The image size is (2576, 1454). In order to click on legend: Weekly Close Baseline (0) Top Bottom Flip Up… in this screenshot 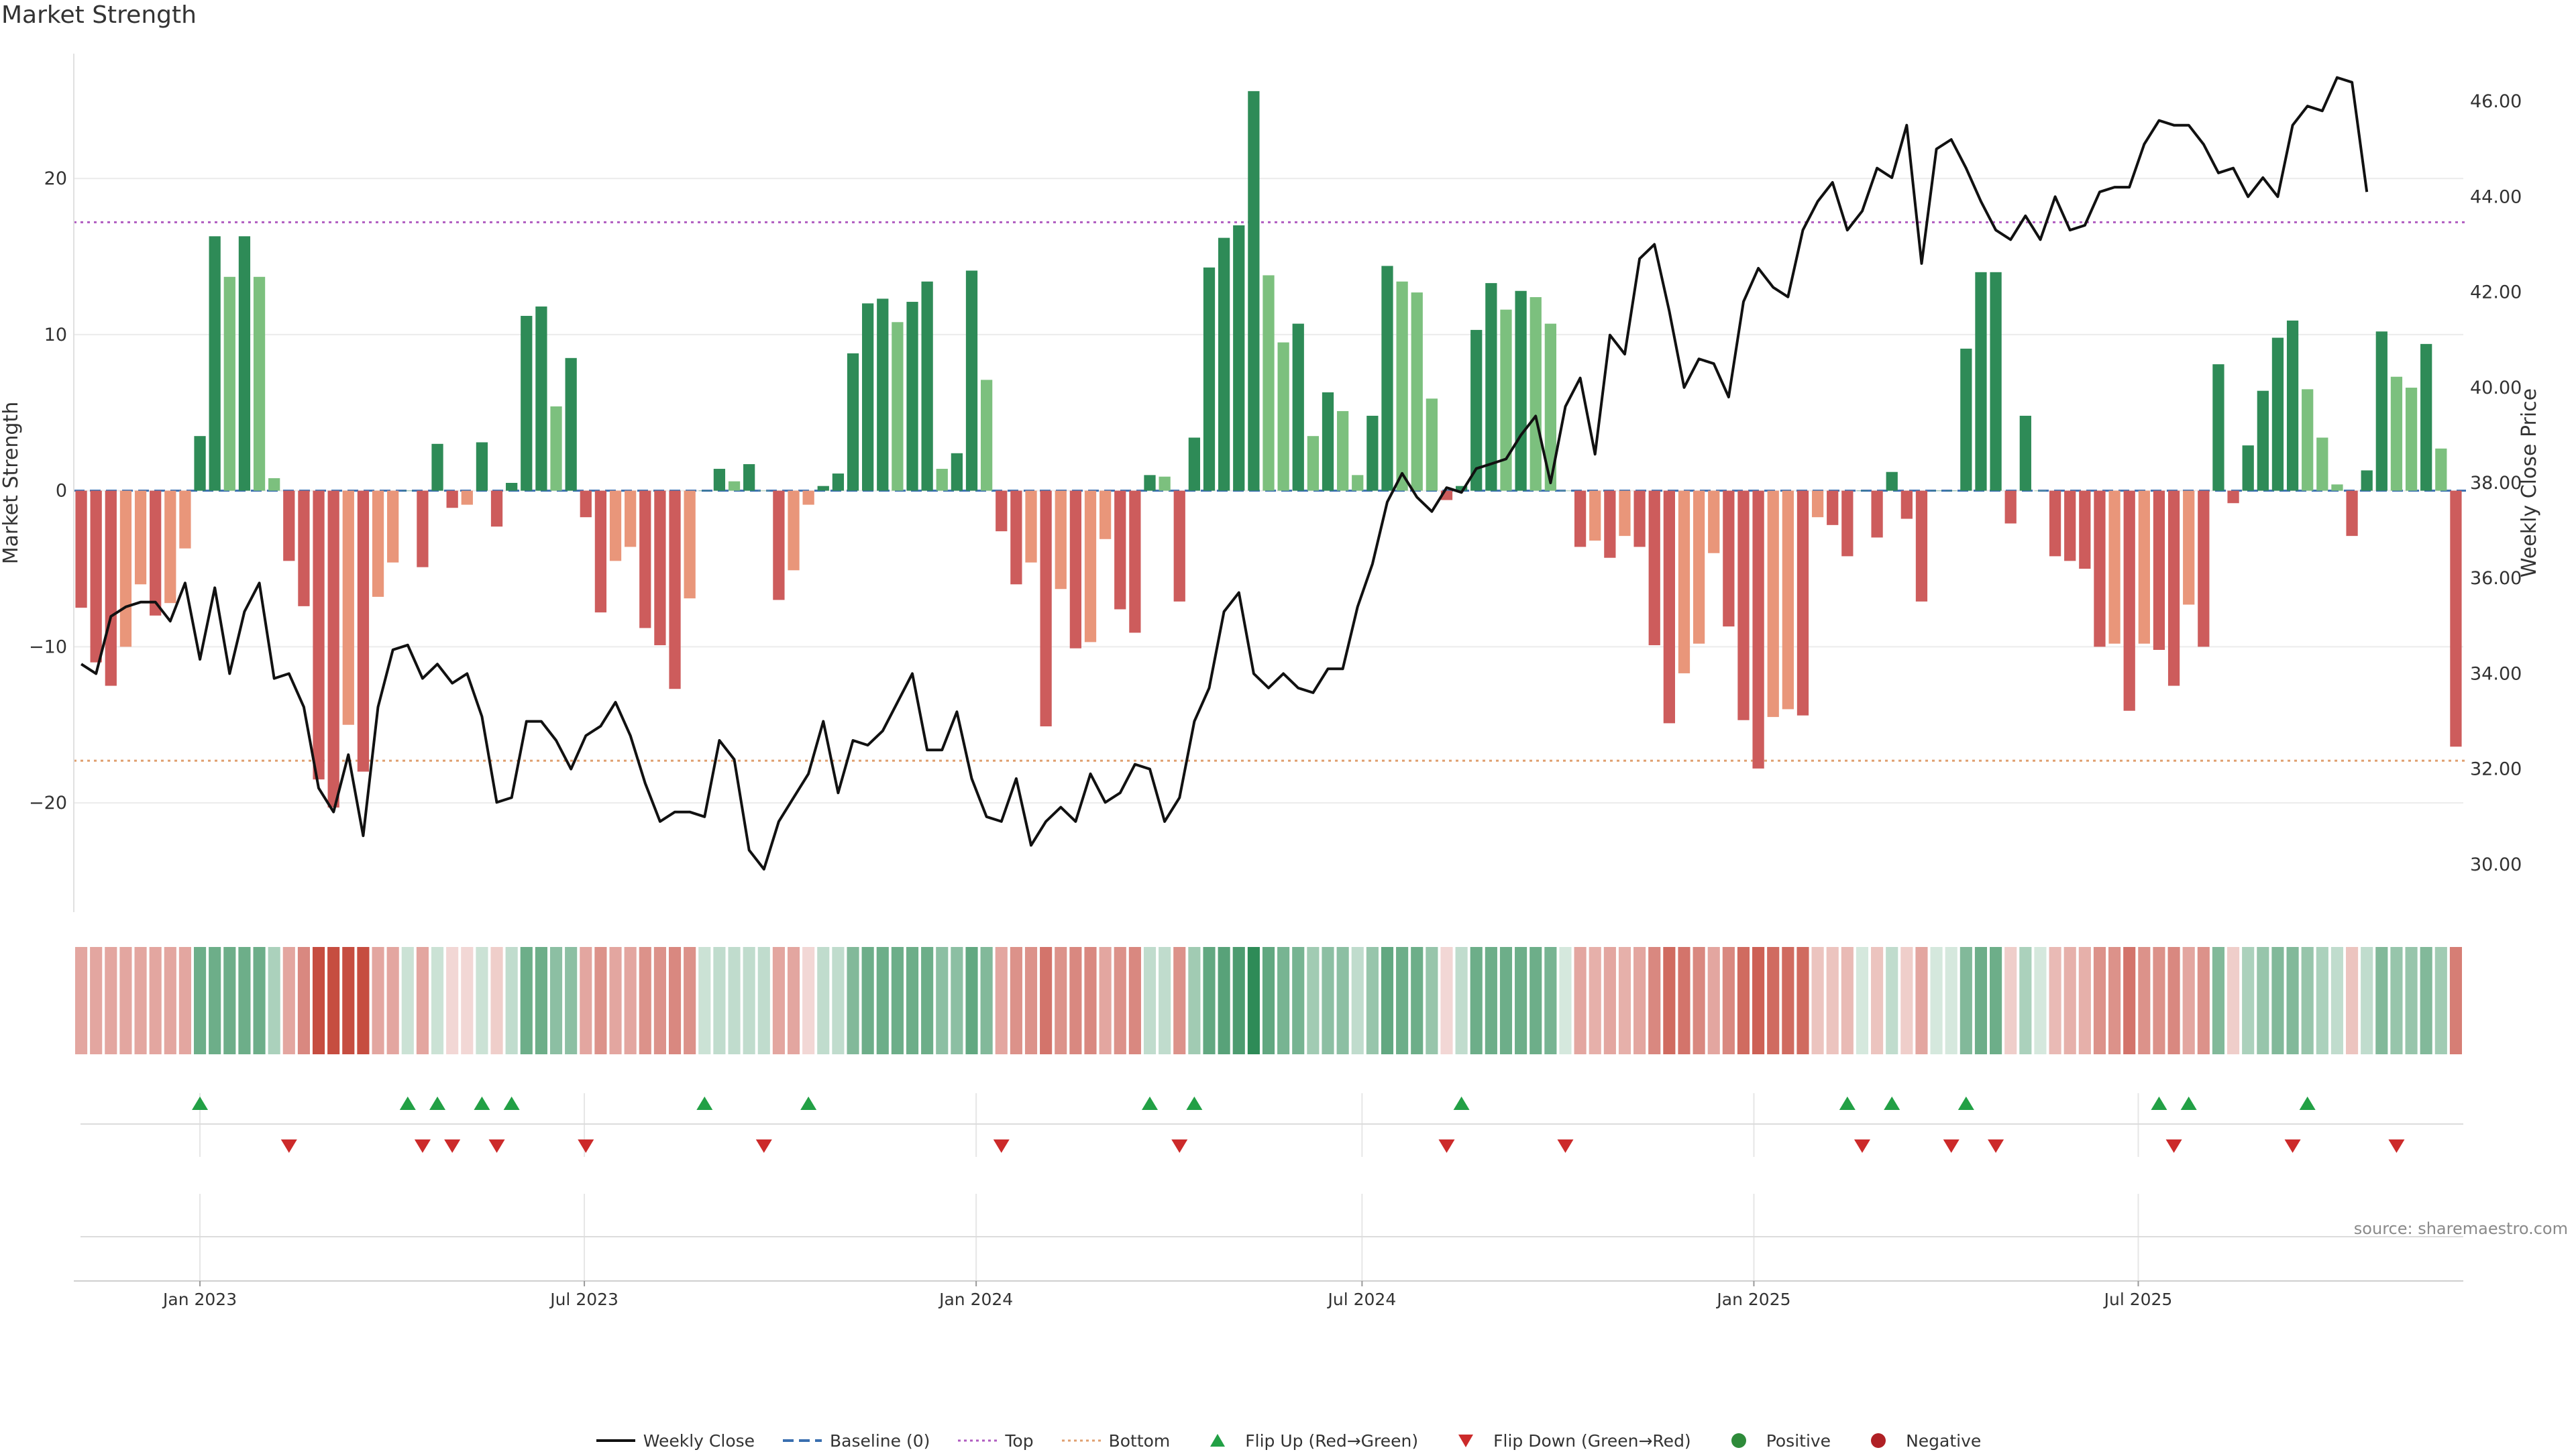, I will do `click(1288, 1440)`.